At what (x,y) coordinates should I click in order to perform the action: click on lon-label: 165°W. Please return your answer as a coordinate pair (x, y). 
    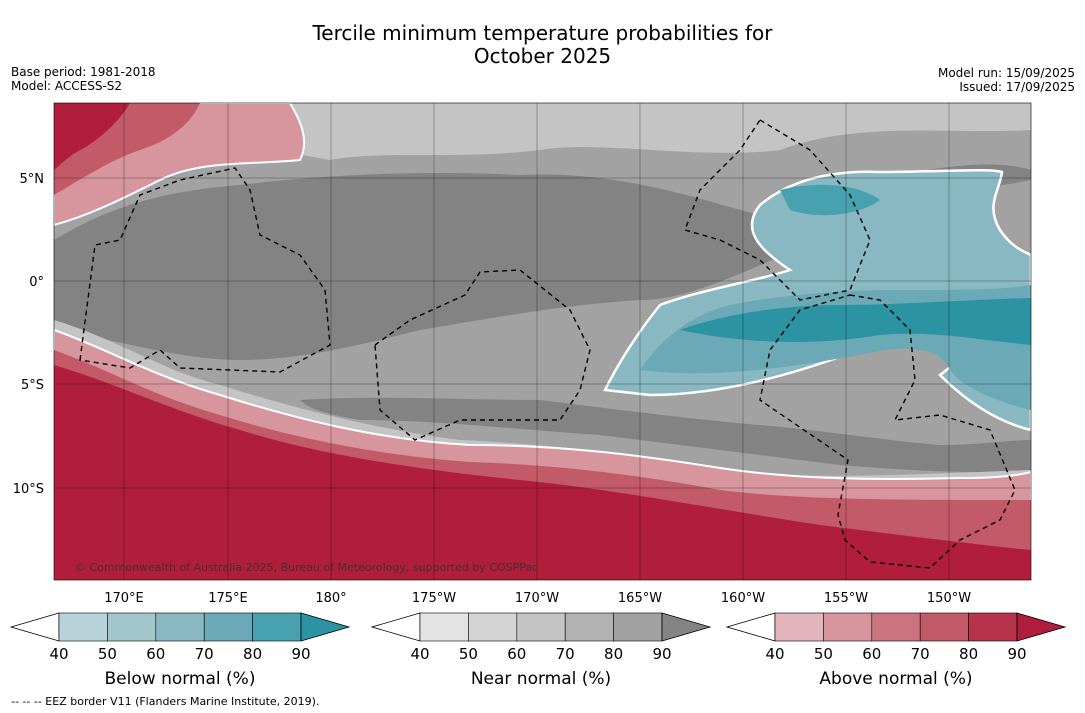
    Looking at the image, I should click on (640, 598).